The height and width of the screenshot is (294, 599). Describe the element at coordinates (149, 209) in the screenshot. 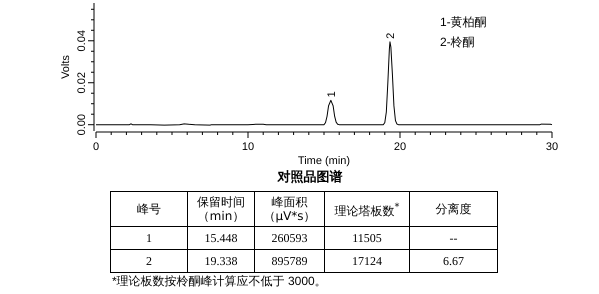

I see `text: 峰号` at that location.